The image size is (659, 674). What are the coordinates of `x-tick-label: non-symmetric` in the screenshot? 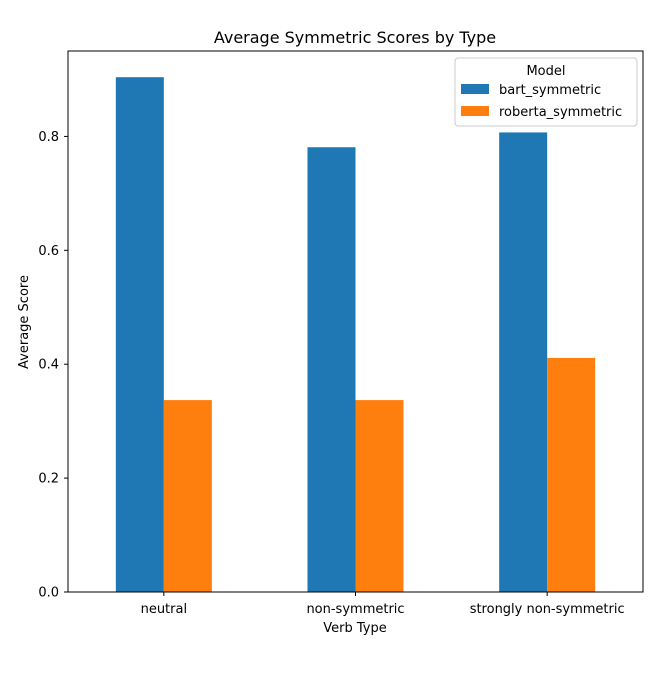 It's located at (355, 609).